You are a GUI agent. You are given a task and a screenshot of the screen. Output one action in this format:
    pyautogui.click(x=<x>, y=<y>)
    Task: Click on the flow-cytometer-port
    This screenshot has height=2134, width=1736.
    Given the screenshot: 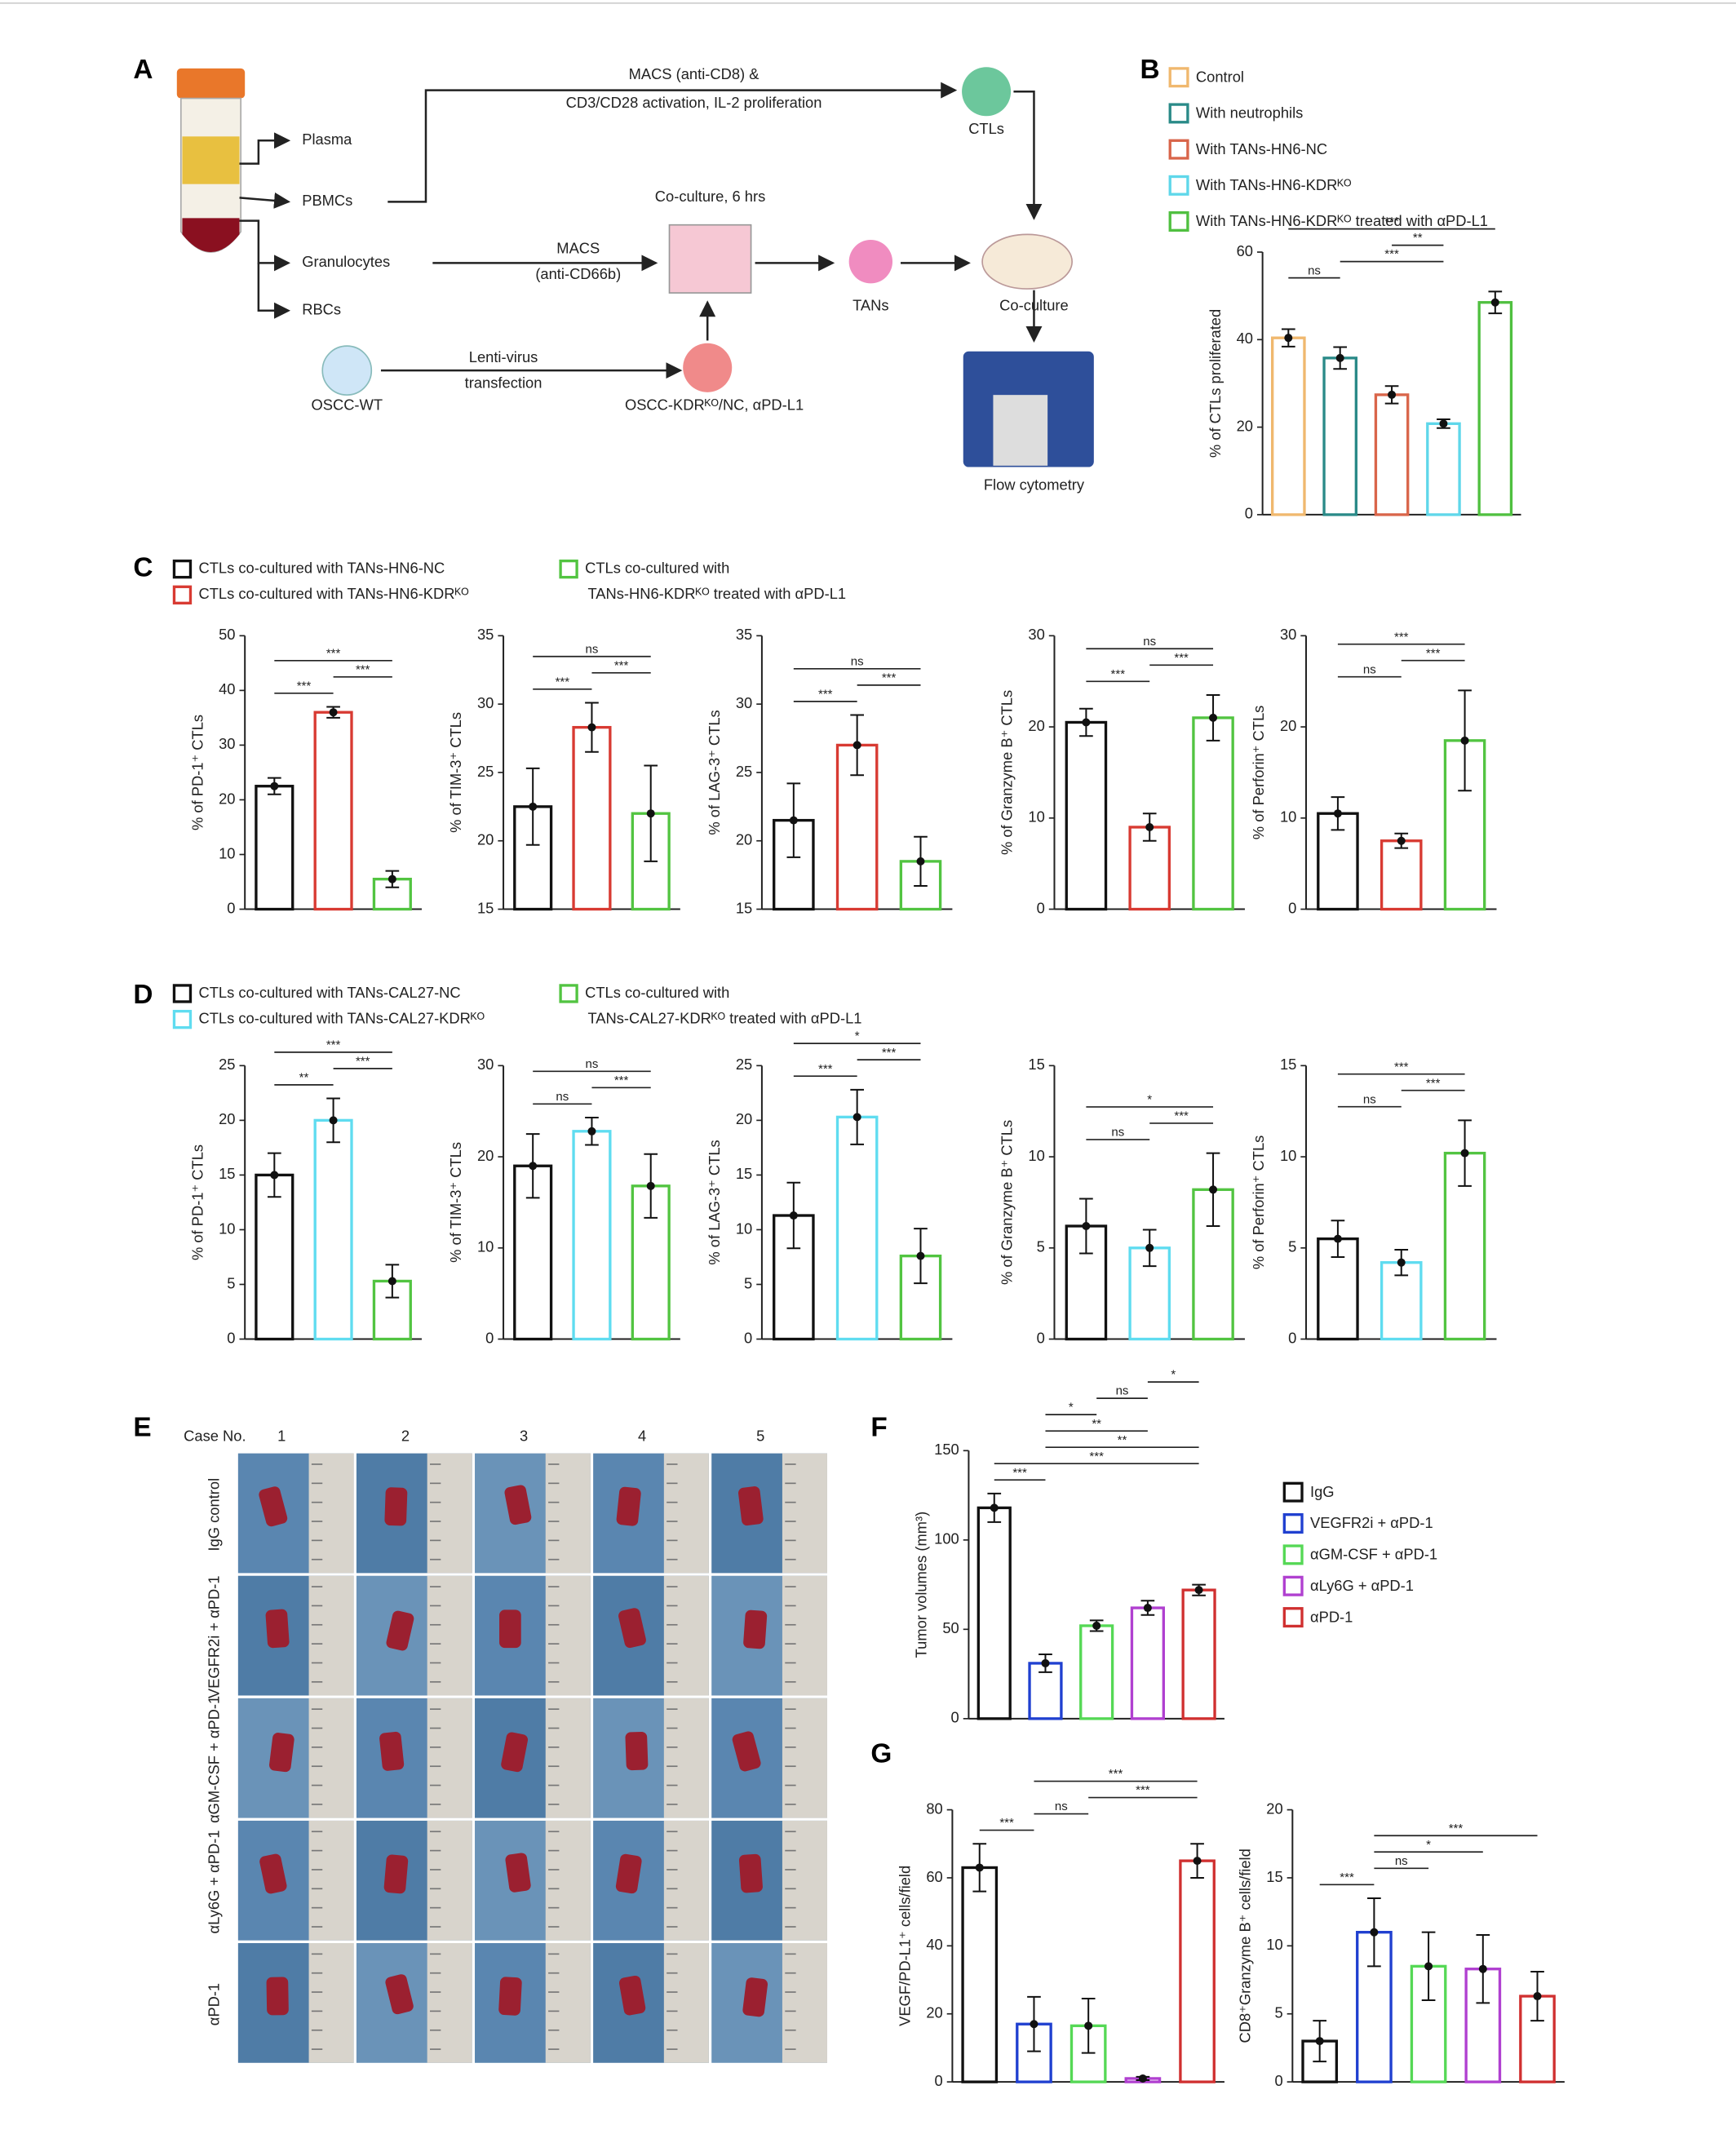 What is the action you would take?
    pyautogui.click(x=1020, y=430)
    